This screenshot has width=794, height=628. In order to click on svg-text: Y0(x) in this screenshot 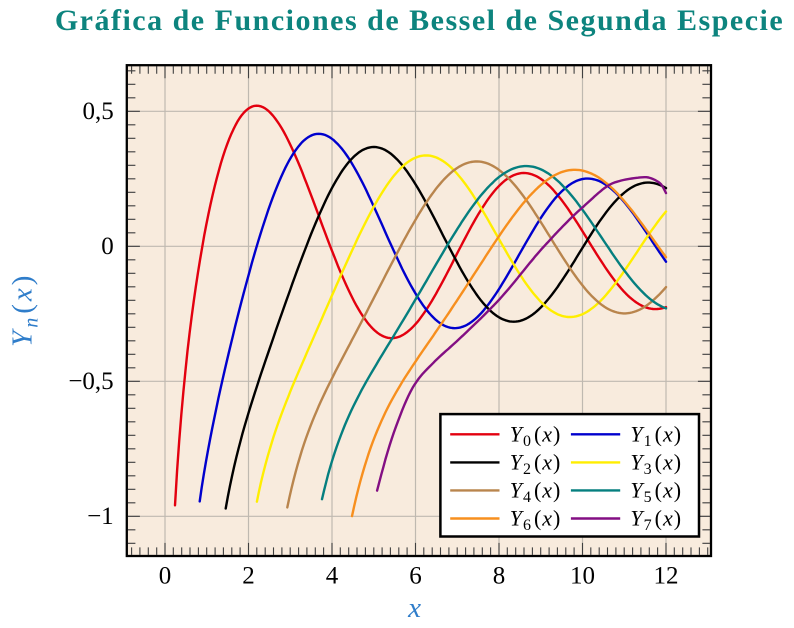, I will do `click(536, 435)`.